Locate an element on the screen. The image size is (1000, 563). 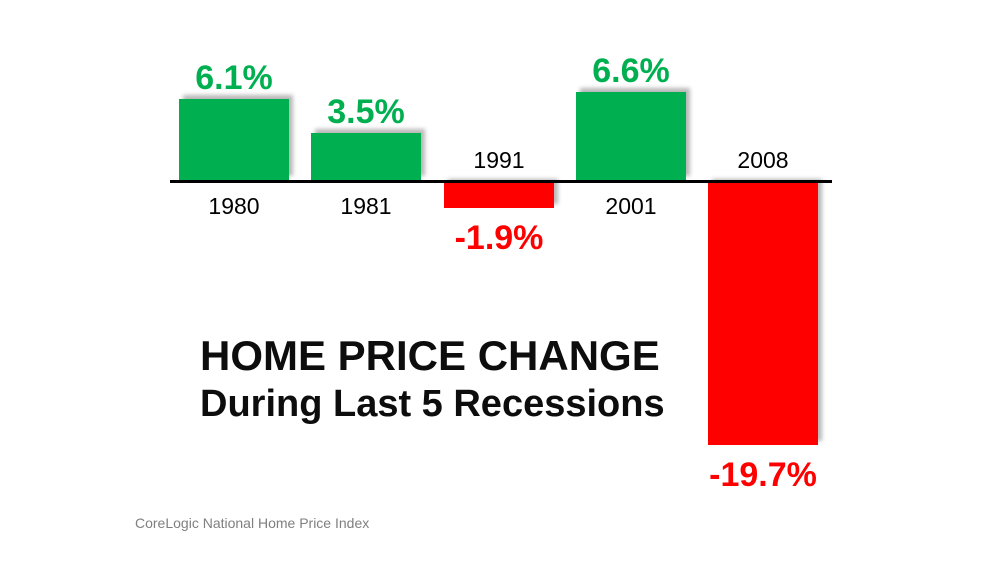
value-label-2001: 6.6% is located at coordinates (631, 71).